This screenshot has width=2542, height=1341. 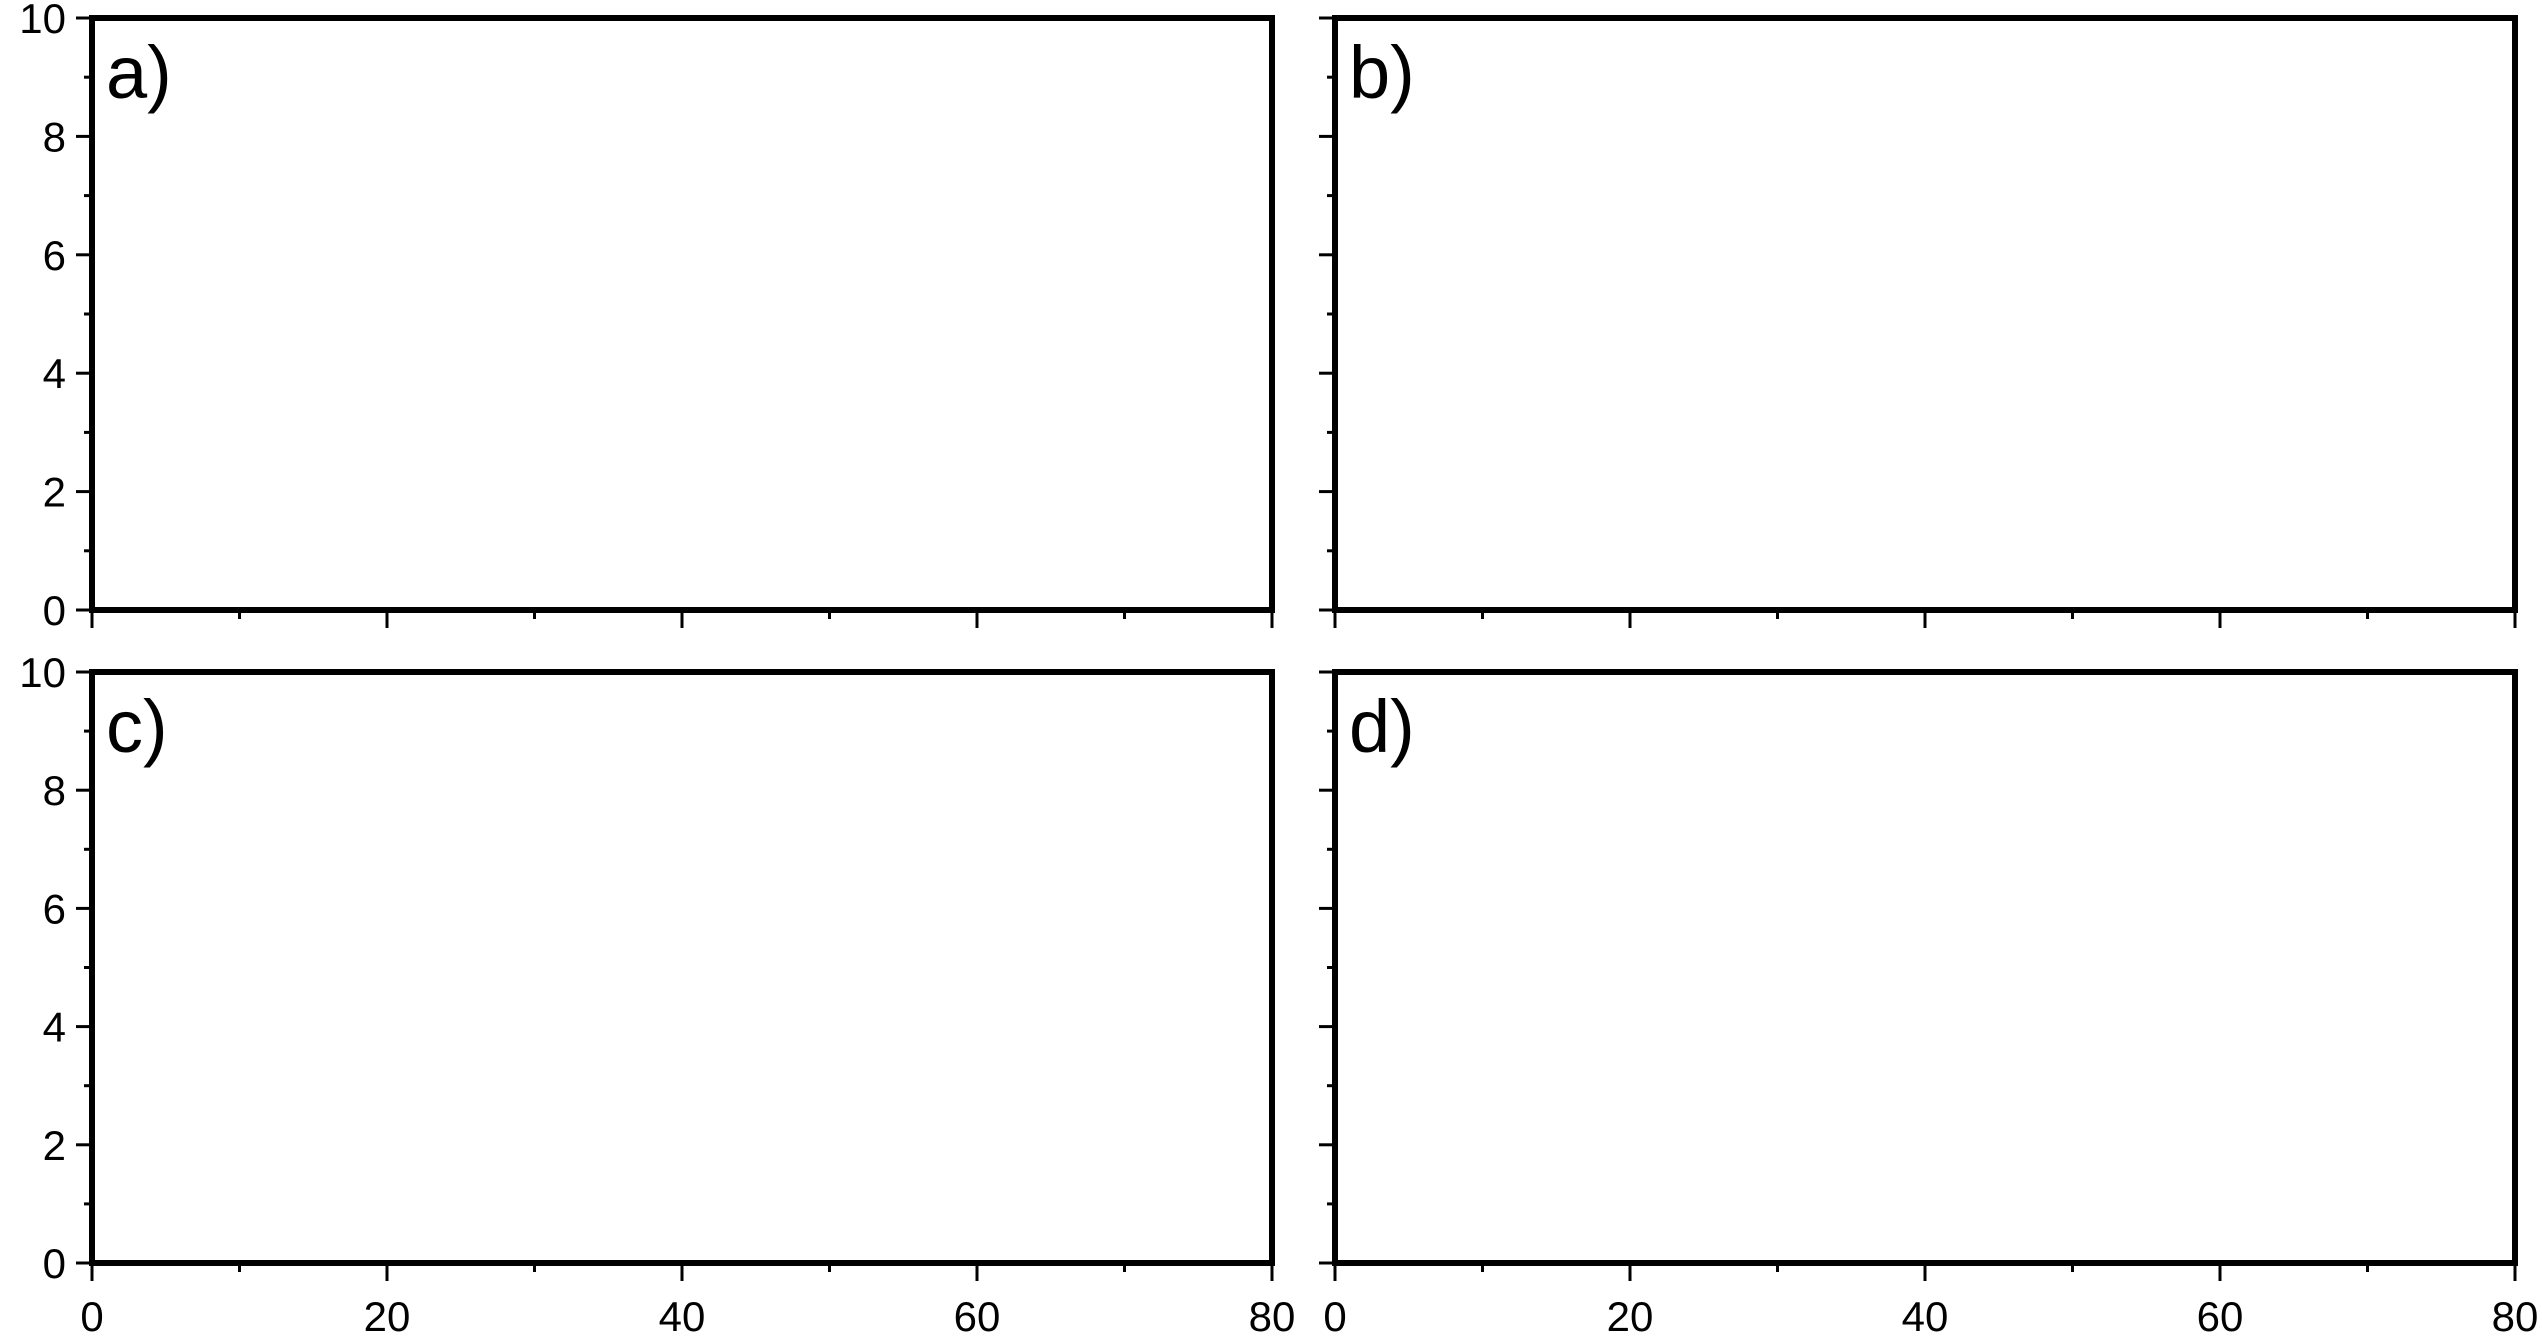 I want to click on panel-c-y-tick-label: 2, so click(x=54, y=1145).